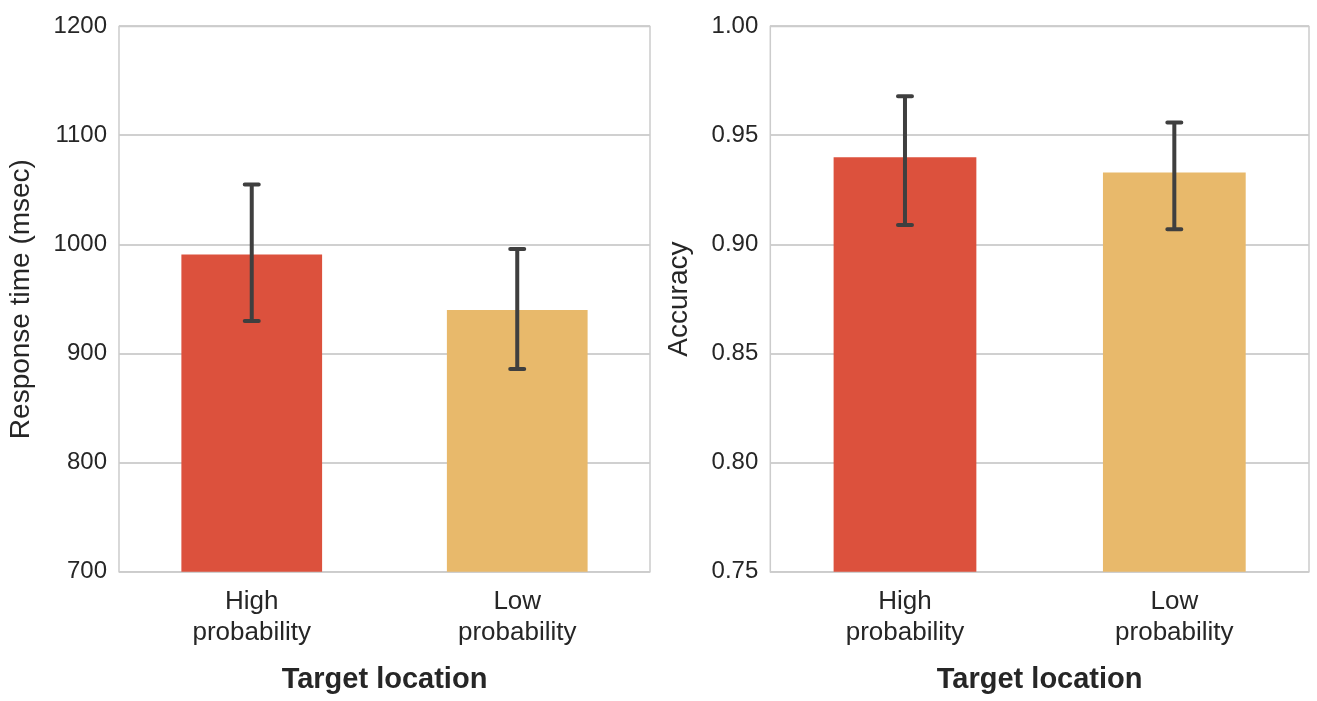 The width and height of the screenshot is (1317, 701). What do you see at coordinates (81, 134) in the screenshot?
I see `y-tick-label: 1100` at bounding box center [81, 134].